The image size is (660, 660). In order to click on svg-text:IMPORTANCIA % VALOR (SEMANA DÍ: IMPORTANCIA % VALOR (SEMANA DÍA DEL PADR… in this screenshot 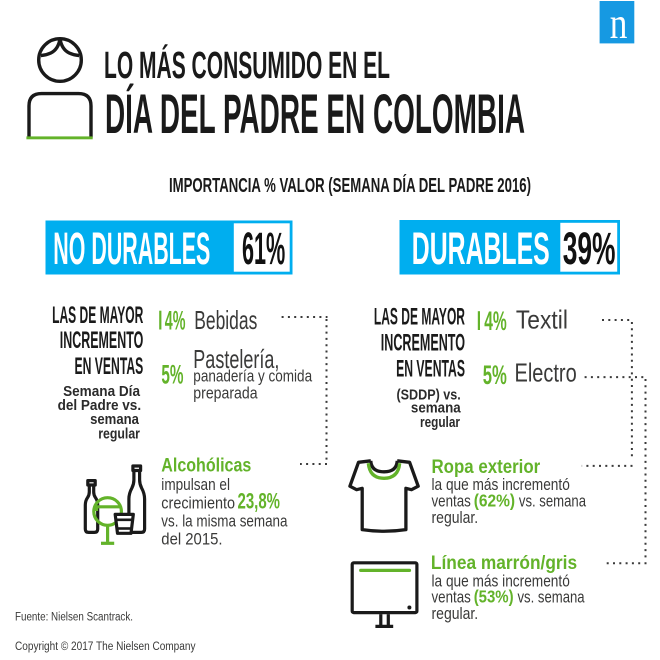, I will do `click(350, 185)`.